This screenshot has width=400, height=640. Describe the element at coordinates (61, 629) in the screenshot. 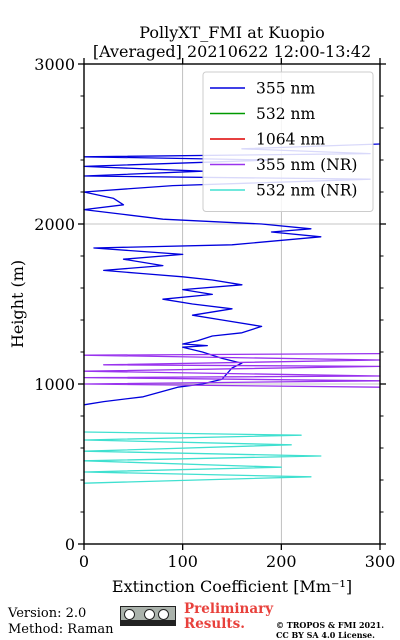

I see `method-text: Method: Raman` at that location.